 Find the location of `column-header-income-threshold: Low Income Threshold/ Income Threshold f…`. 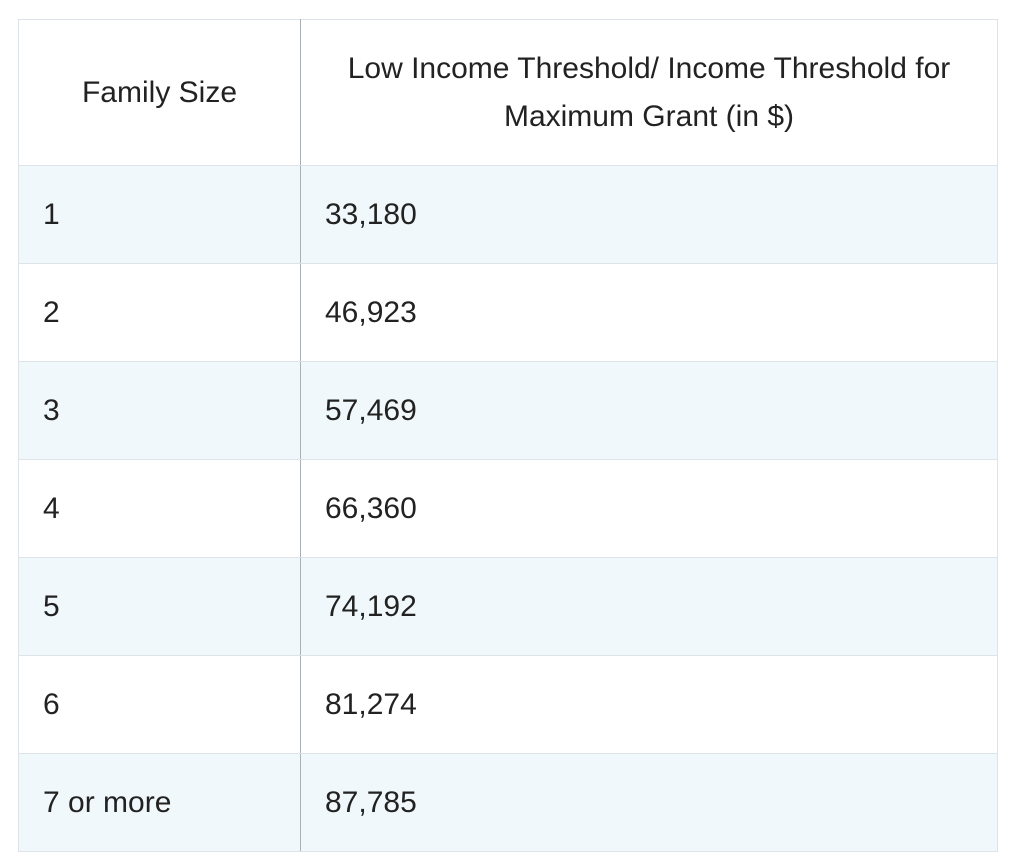

column-header-income-threshold: Low Income Threshold/ Income Threshold f… is located at coordinates (649, 92).